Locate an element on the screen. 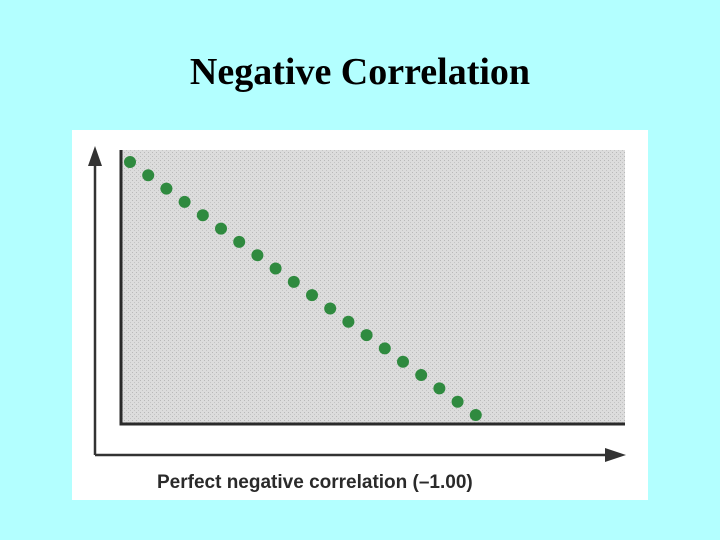  x-axis-arrow is located at coordinates (615, 455).